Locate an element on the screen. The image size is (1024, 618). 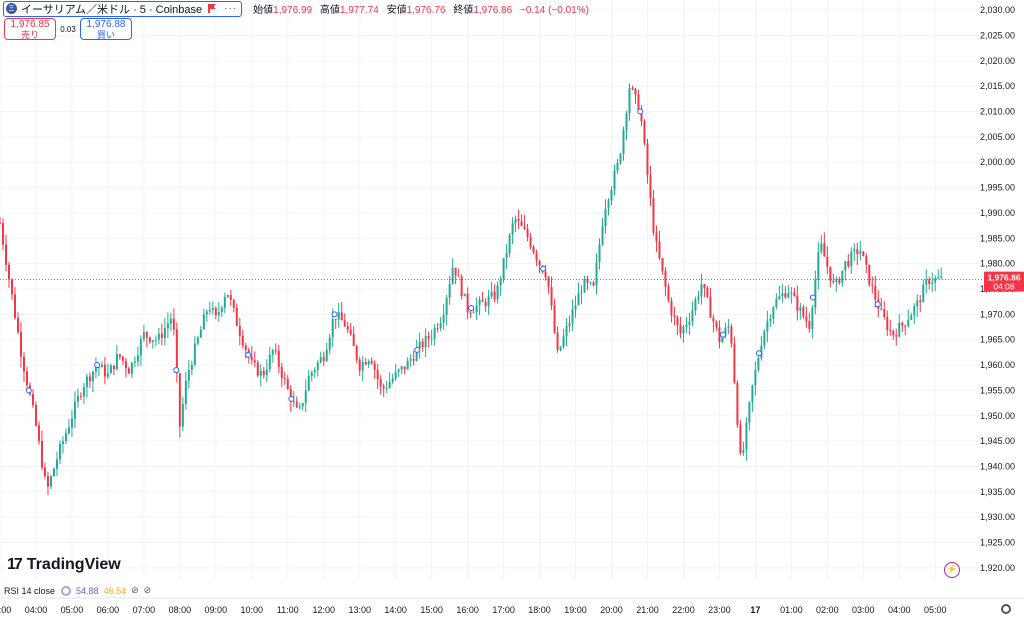
price-tick-label: 1,950.00 is located at coordinates (997, 416).